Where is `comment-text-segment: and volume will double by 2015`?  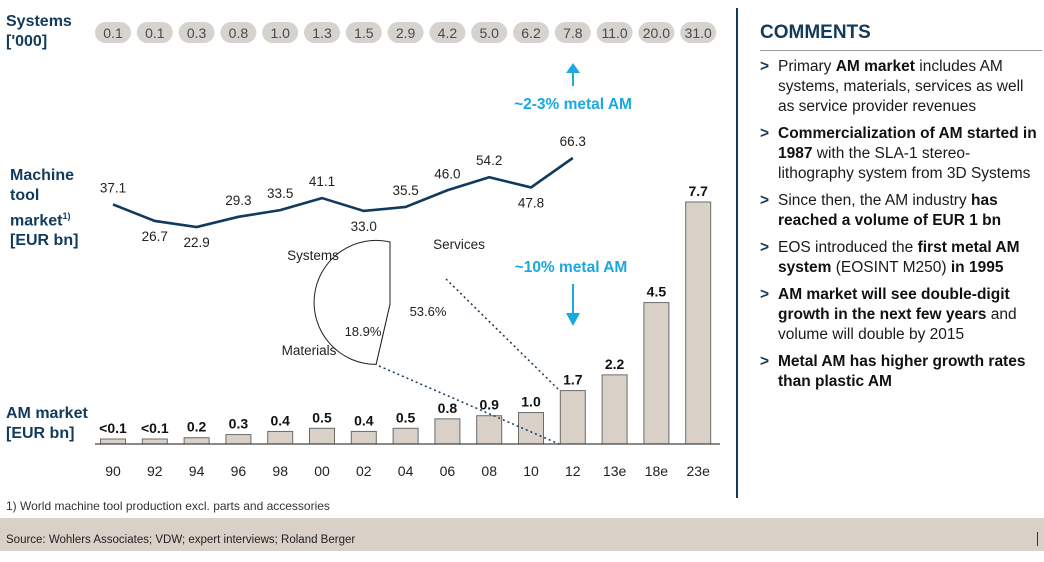
comment-text-segment: and volume will double by 2015 is located at coordinates (897, 324).